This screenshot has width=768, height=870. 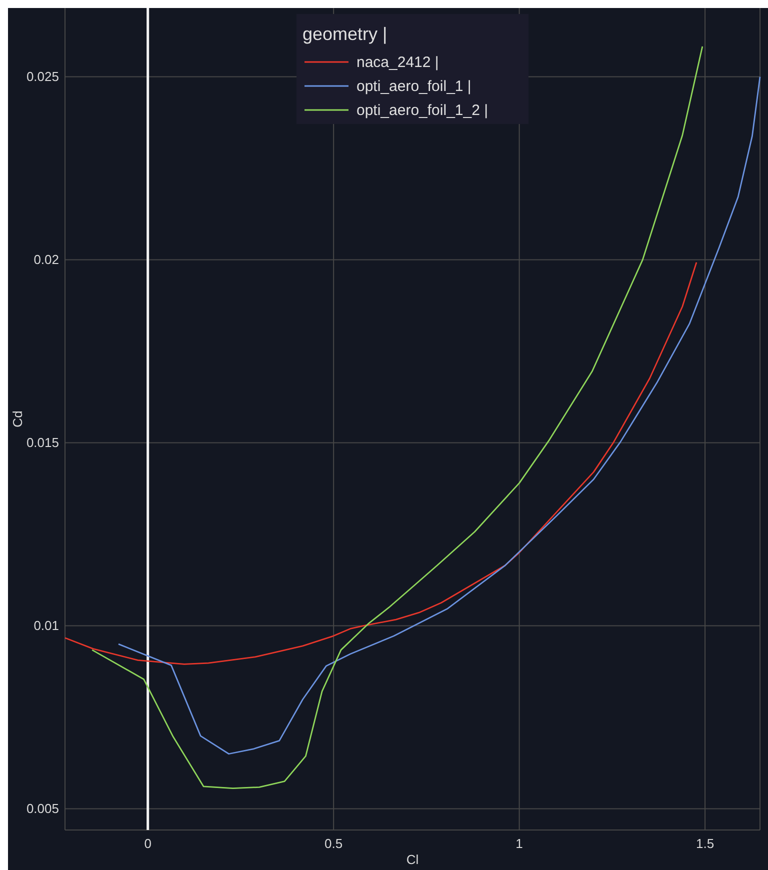 What do you see at coordinates (42, 808) in the screenshot?
I see `y-tick-label: 0.005` at bounding box center [42, 808].